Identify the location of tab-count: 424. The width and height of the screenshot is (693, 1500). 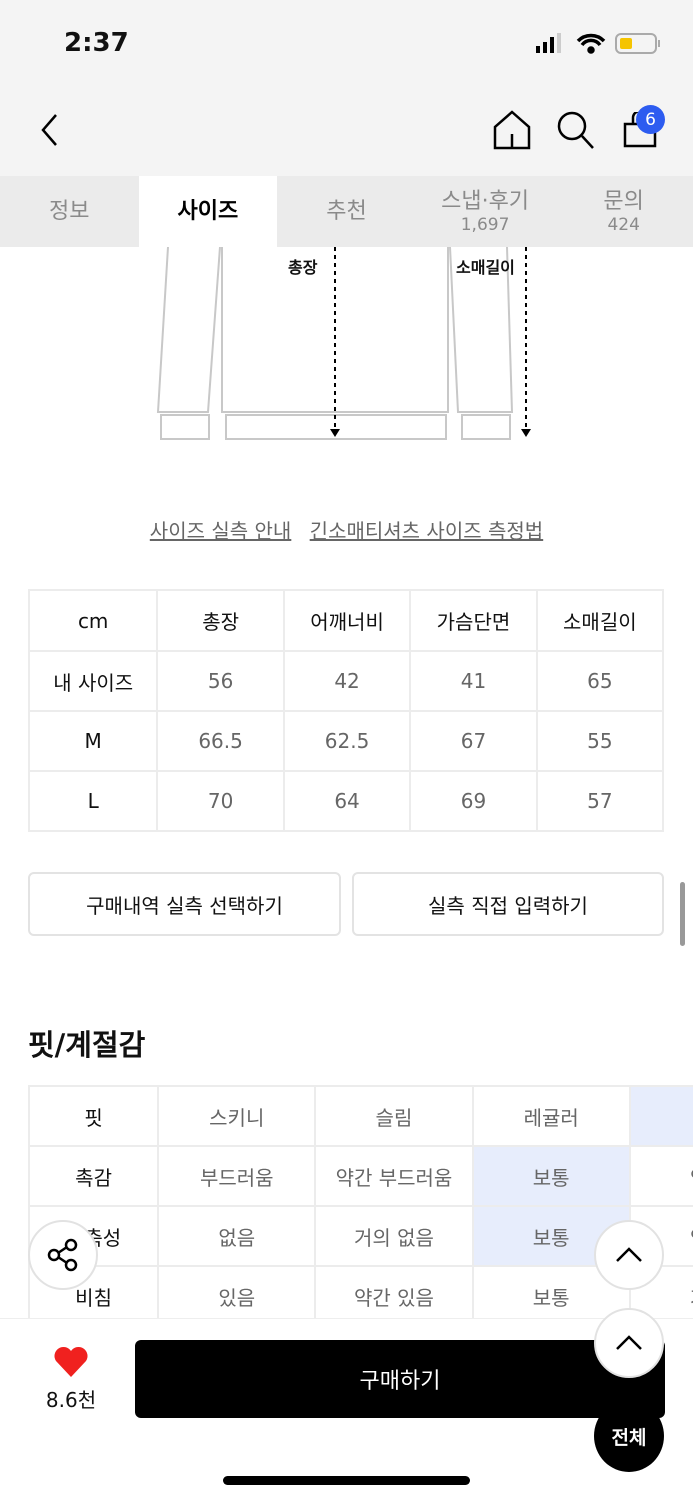
(623, 224).